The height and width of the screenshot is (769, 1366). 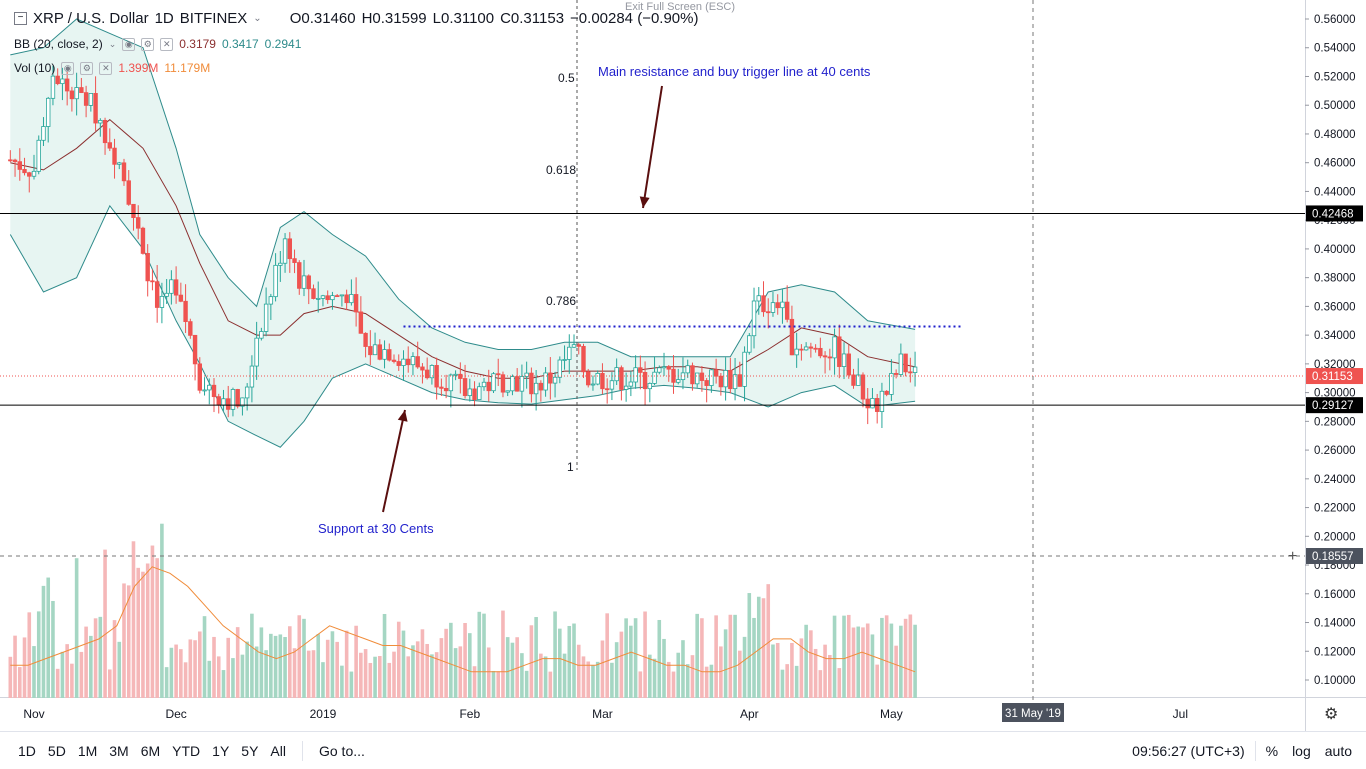 I want to click on gear-icon: ⚙, so click(x=1331, y=714).